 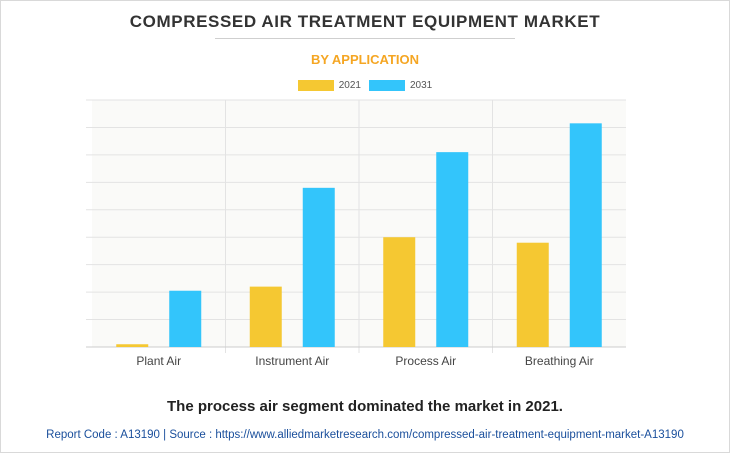 I want to click on x-tick-label-breathing-air: Breathing Air, so click(x=559, y=361).